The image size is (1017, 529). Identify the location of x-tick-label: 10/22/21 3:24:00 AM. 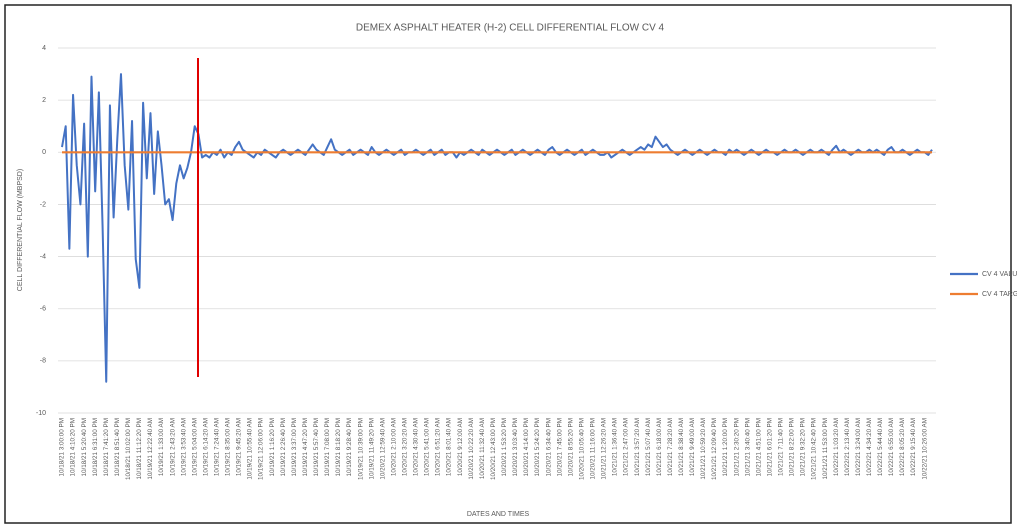
(858, 447).